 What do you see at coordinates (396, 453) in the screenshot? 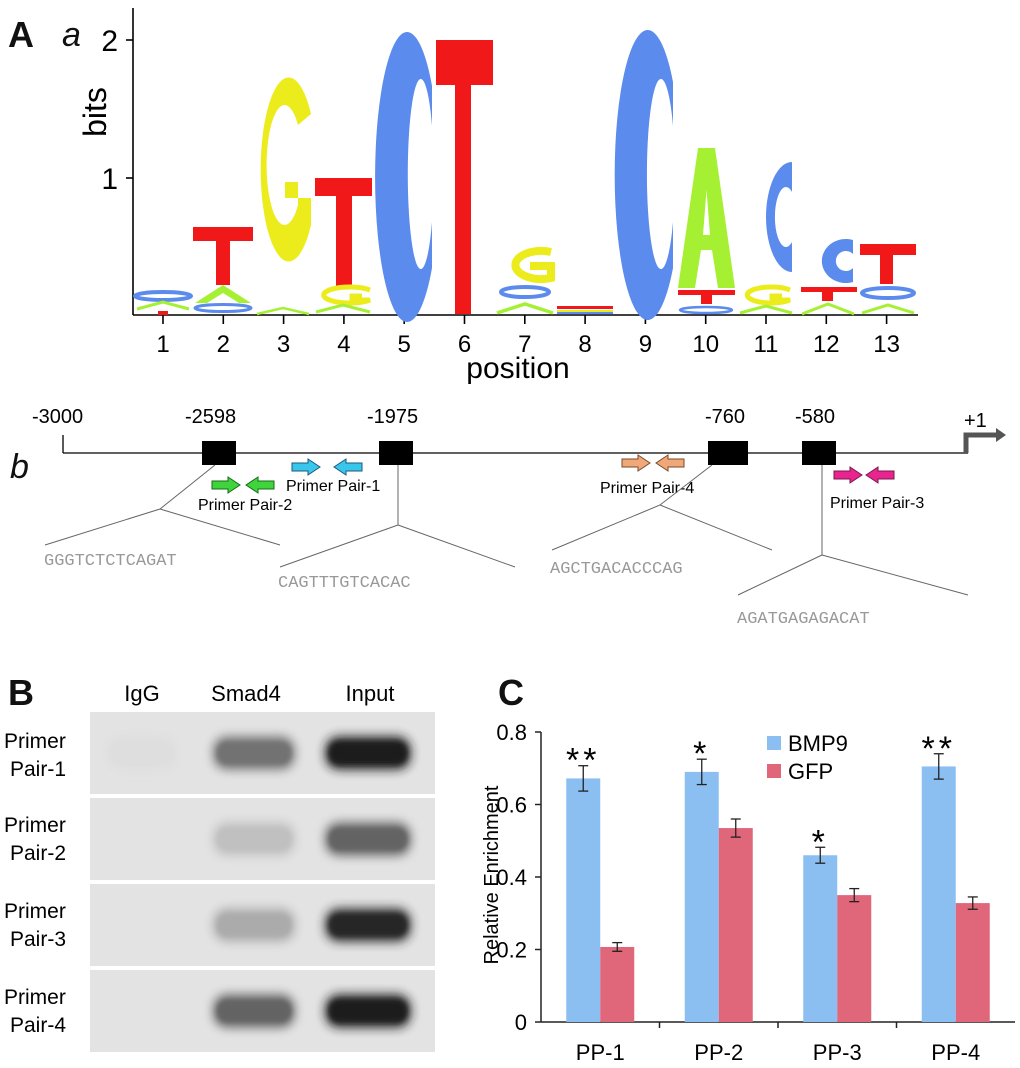
I see `binding-site-1975` at bounding box center [396, 453].